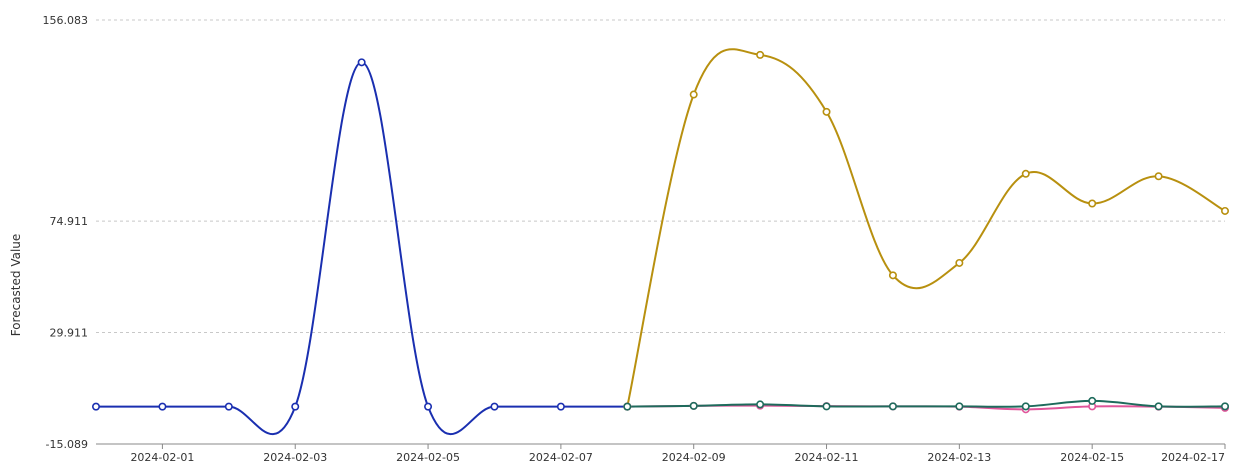 The image size is (1245, 468). What do you see at coordinates (162, 457) in the screenshot?
I see `x-tick-label: 2024-02-01` at bounding box center [162, 457].